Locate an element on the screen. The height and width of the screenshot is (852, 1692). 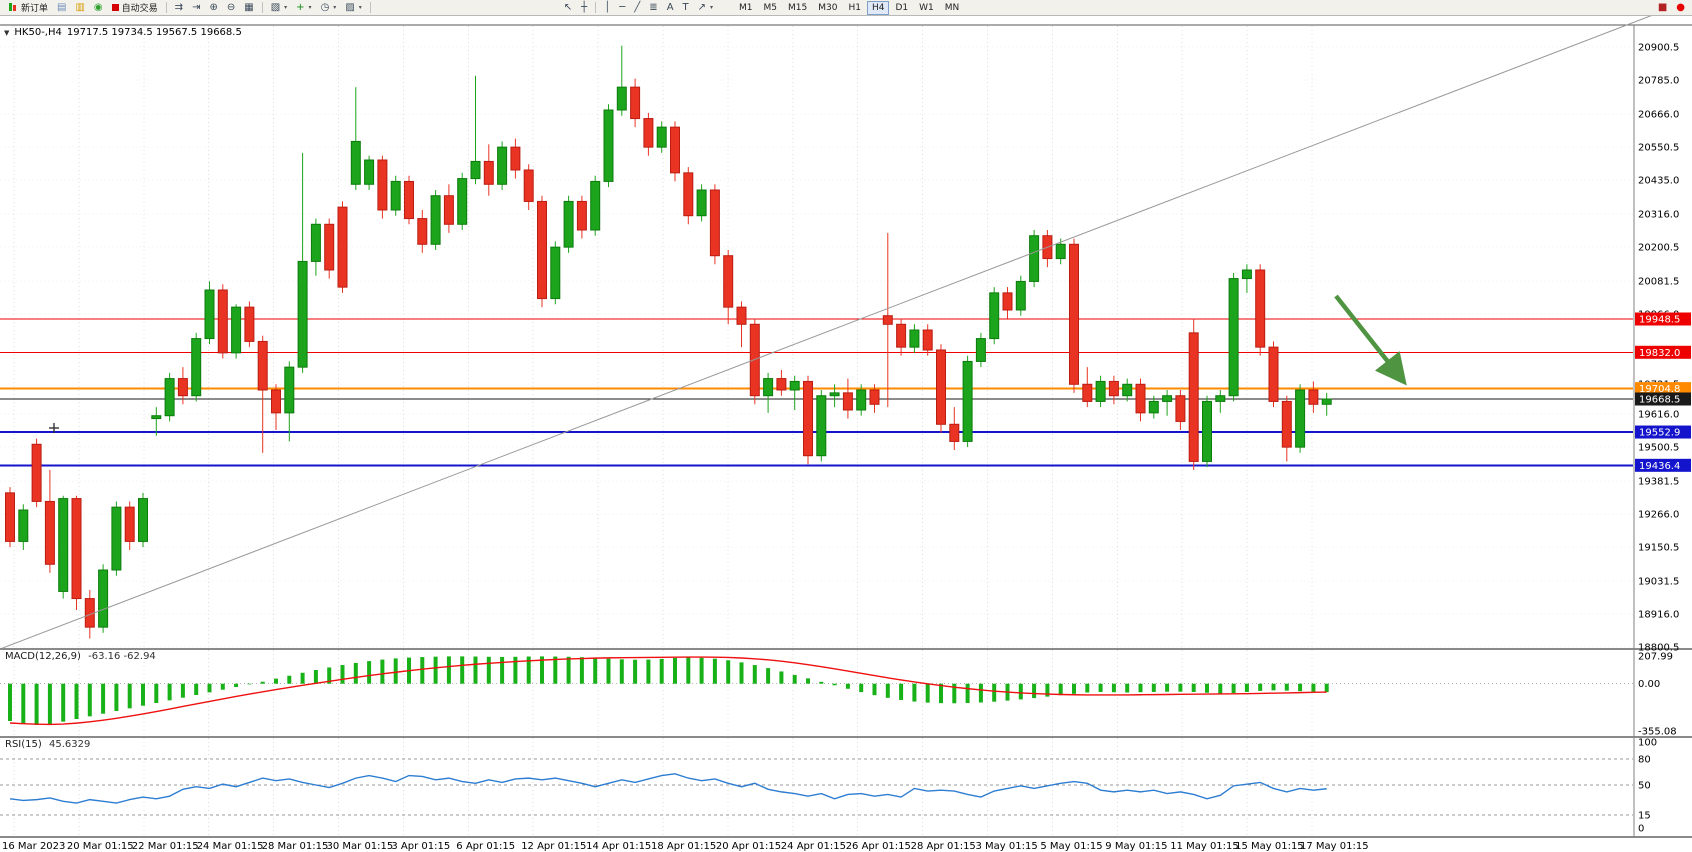
rsi-scale-label: 0 is located at coordinates (1641, 829).